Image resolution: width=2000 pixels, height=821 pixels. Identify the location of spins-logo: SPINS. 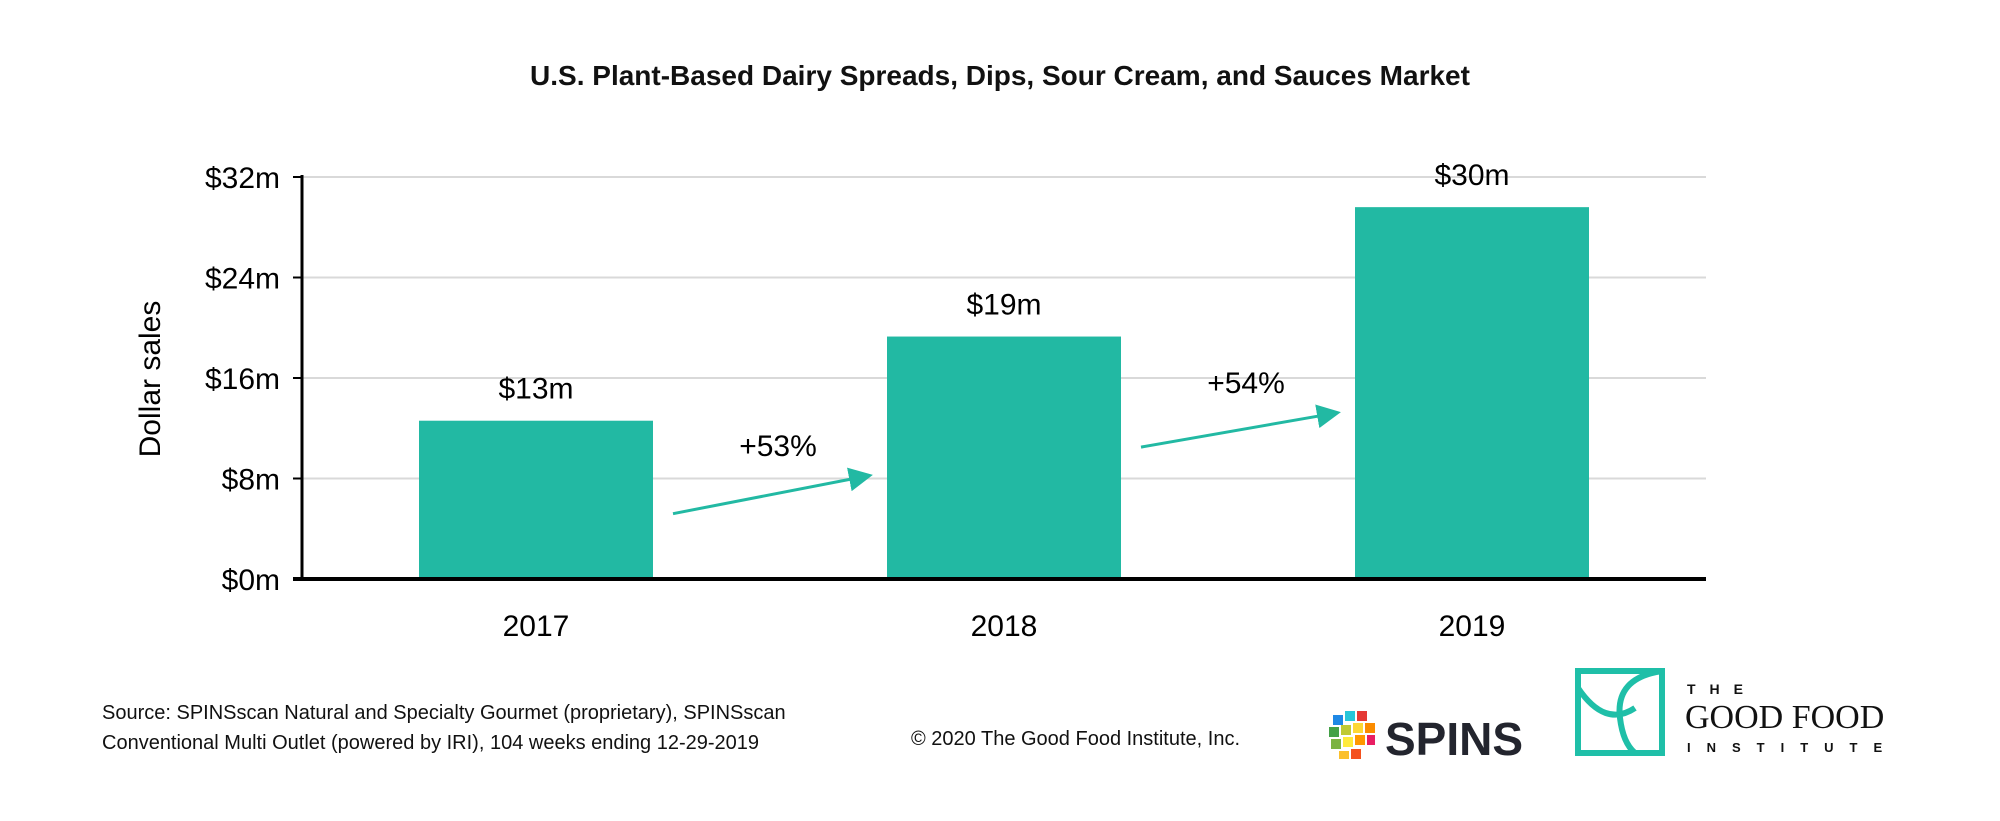
(1426, 738).